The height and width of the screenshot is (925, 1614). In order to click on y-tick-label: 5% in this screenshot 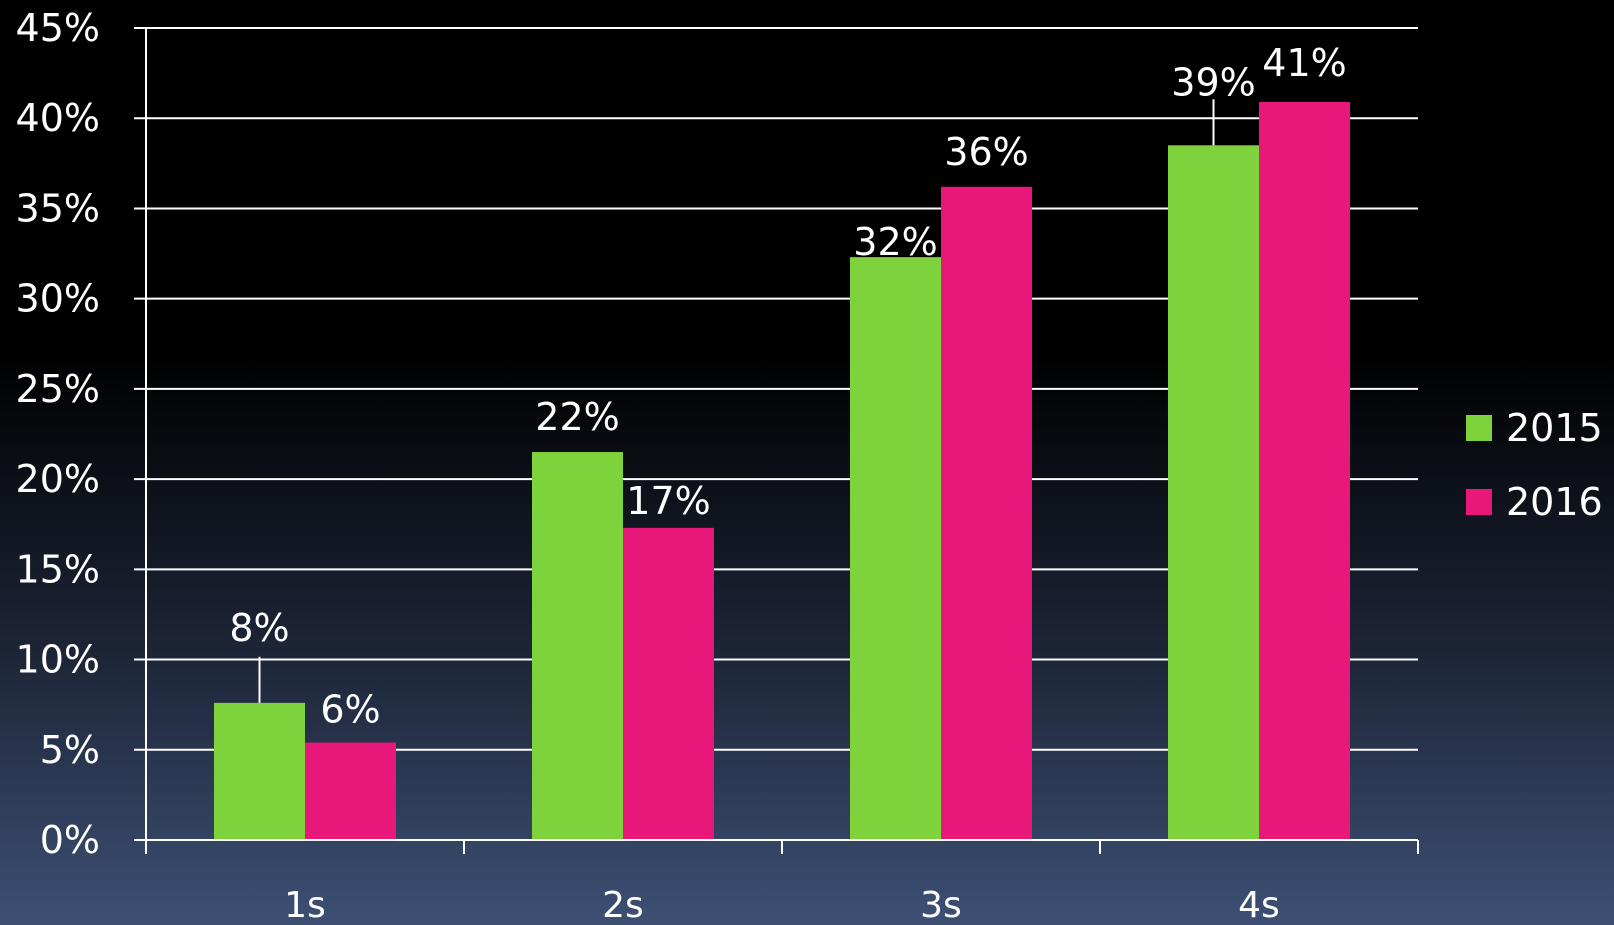, I will do `click(70, 750)`.